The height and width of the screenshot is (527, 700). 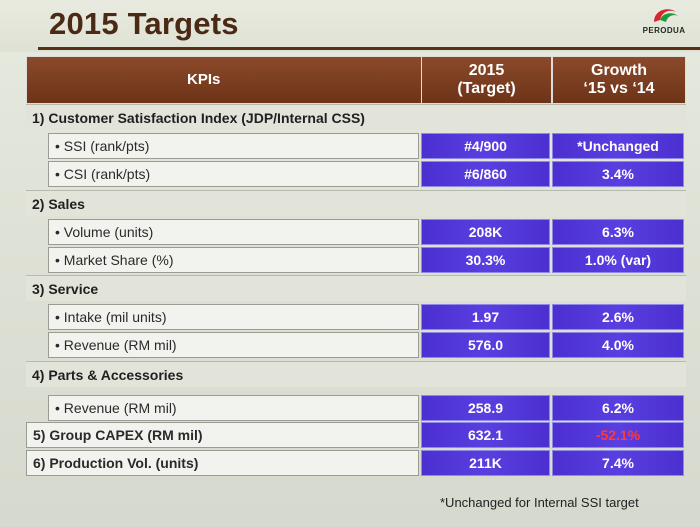 I want to click on header-kpi-cell: KPIs, so click(x=224, y=80).